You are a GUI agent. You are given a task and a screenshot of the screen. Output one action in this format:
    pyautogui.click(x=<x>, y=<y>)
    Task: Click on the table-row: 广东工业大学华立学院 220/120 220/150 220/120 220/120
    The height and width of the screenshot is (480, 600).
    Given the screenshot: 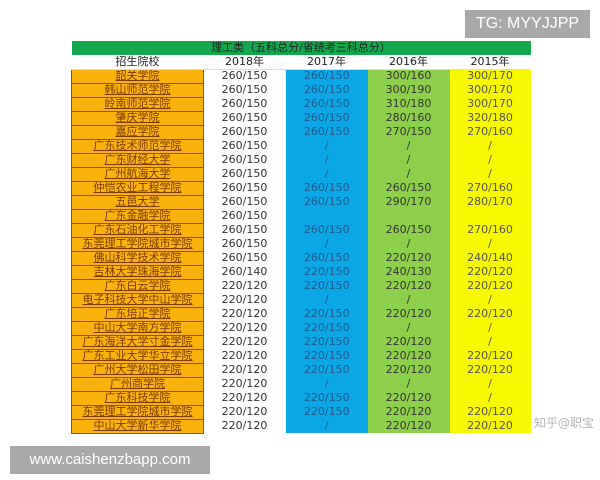 What is the action you would take?
    pyautogui.click(x=301, y=356)
    